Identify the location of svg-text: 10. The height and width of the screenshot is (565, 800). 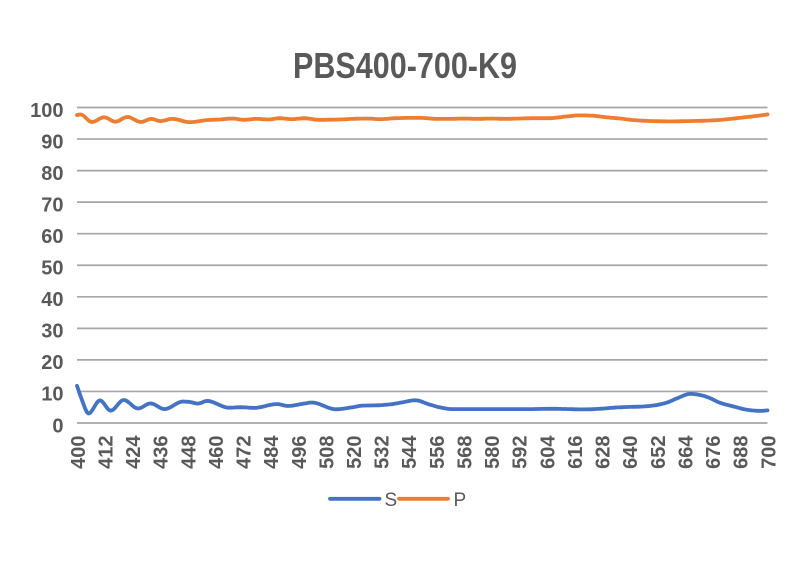
(52, 395).